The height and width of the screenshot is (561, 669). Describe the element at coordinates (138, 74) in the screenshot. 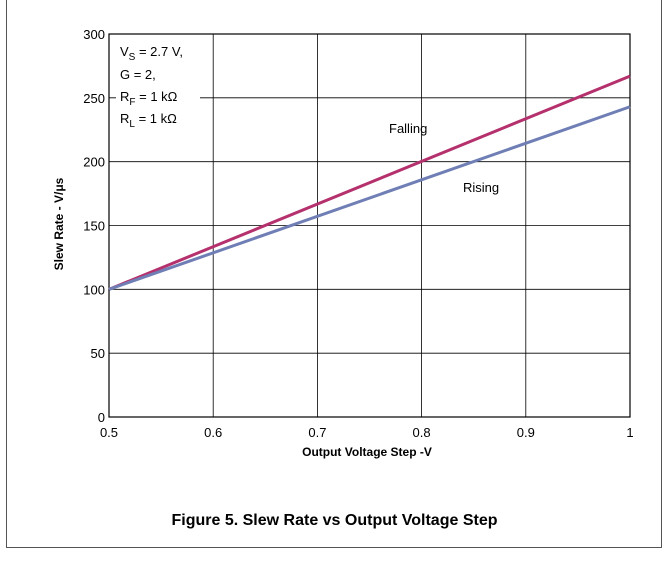

I see `condition-gain: G = 2,` at that location.